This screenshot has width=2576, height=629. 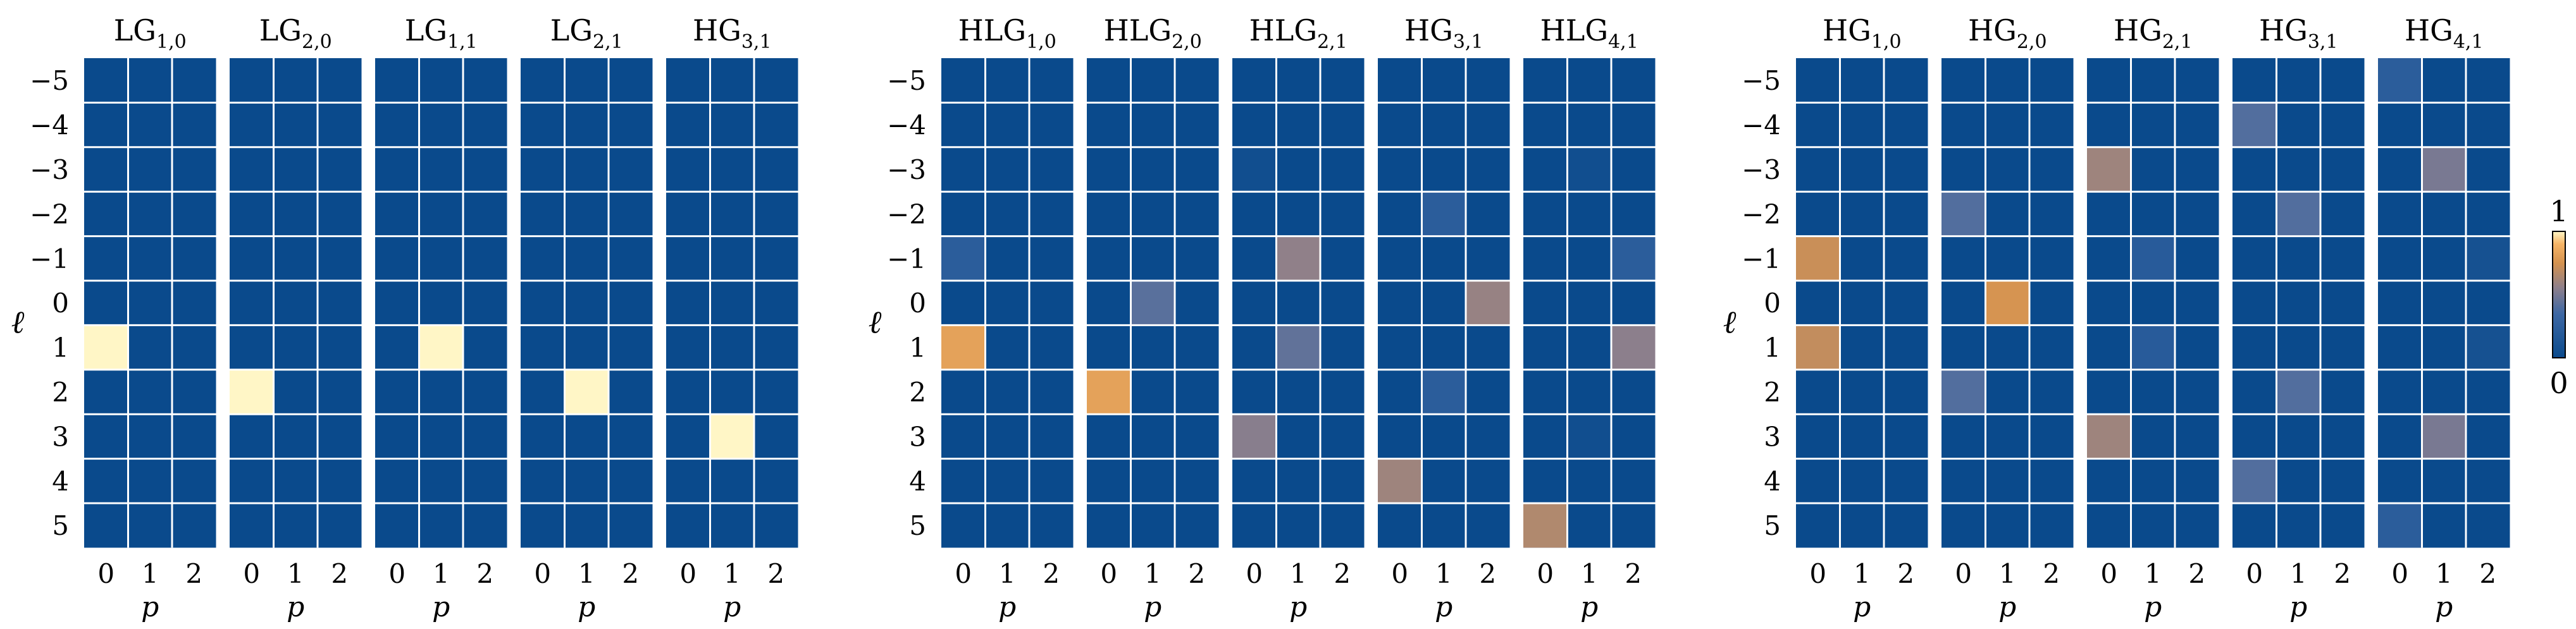 I want to click on panel-title-subscript: 3,1, so click(x=2323, y=42).